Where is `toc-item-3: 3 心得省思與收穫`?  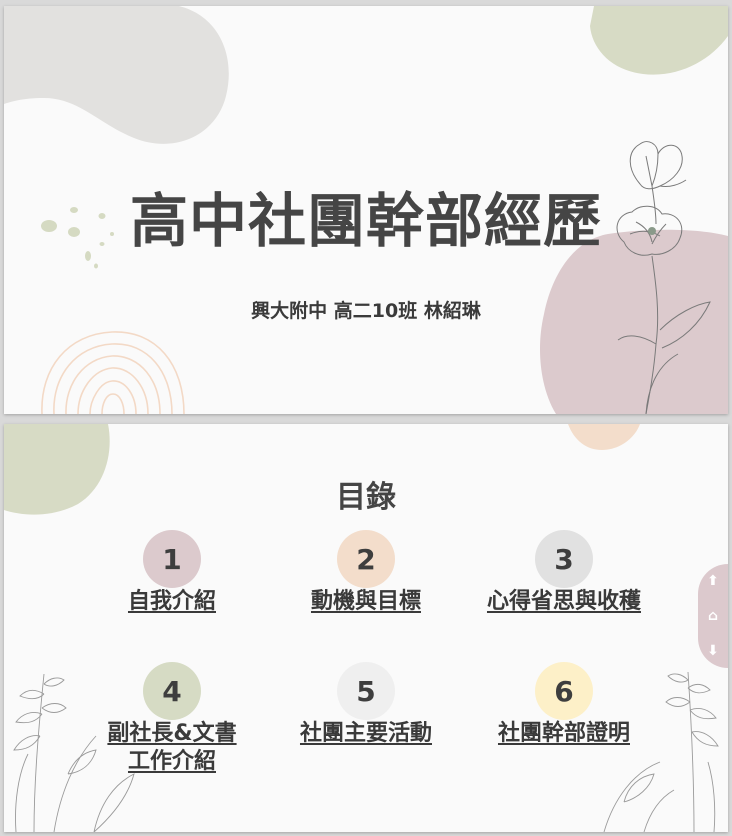
toc-item-3: 3 心得省思與收穫 is located at coordinates (564, 573).